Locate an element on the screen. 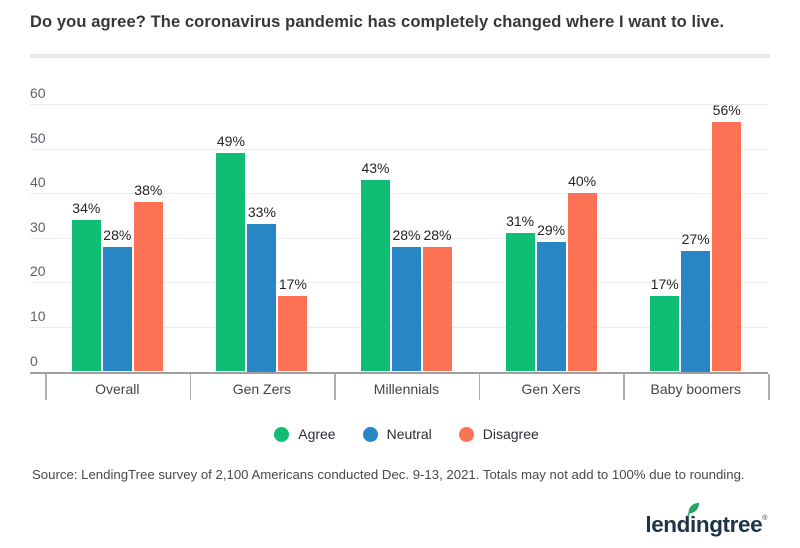 The height and width of the screenshot is (548, 800). x-axis-category-label: Gen Xers is located at coordinates (551, 388).